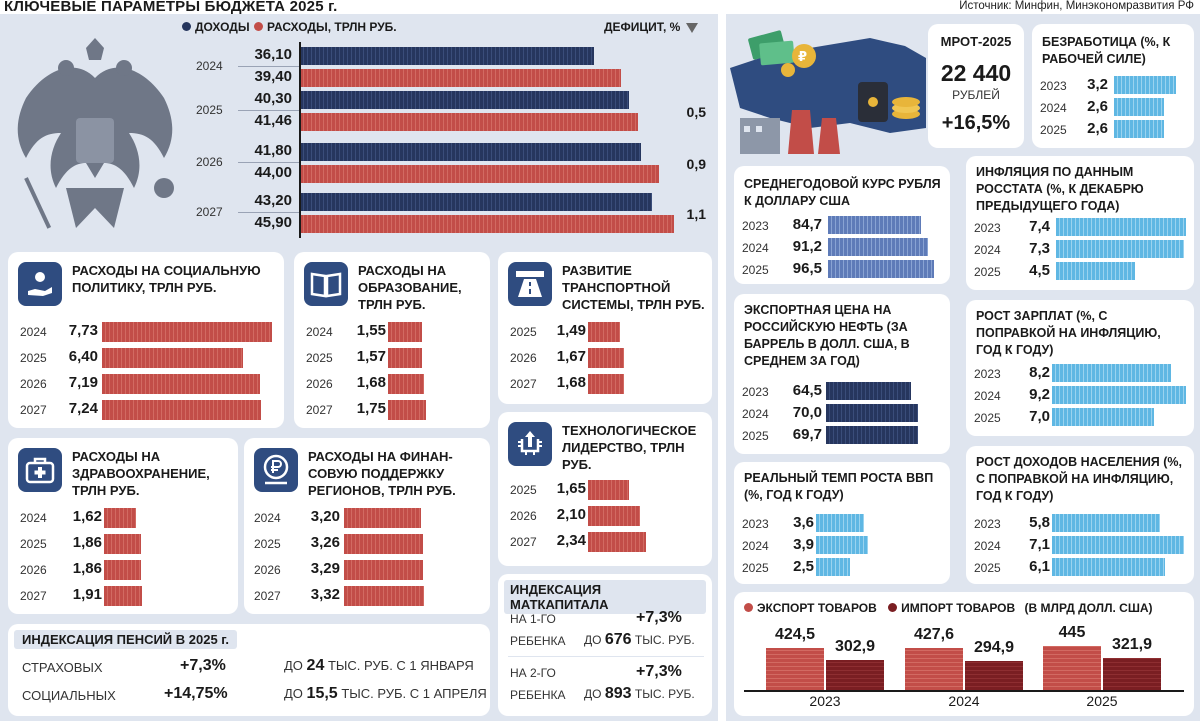 The width and height of the screenshot is (1200, 721). What do you see at coordinates (795, 635) in the screenshot?
I see `trade-export-value: 424,5` at bounding box center [795, 635].